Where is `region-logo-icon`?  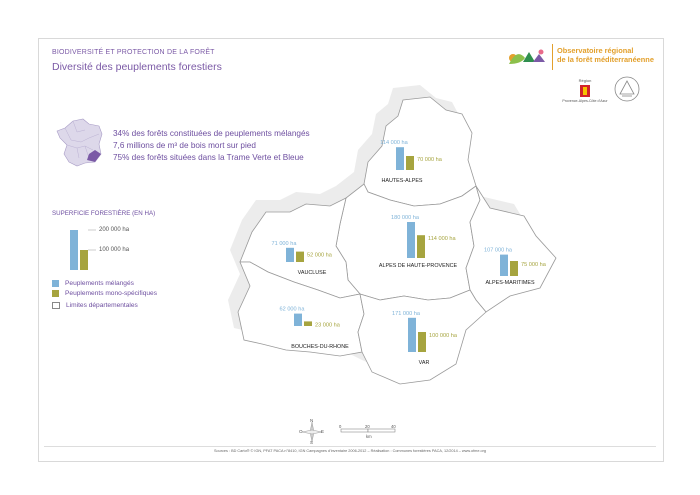
region-logo-icon is located at coordinates (585, 91).